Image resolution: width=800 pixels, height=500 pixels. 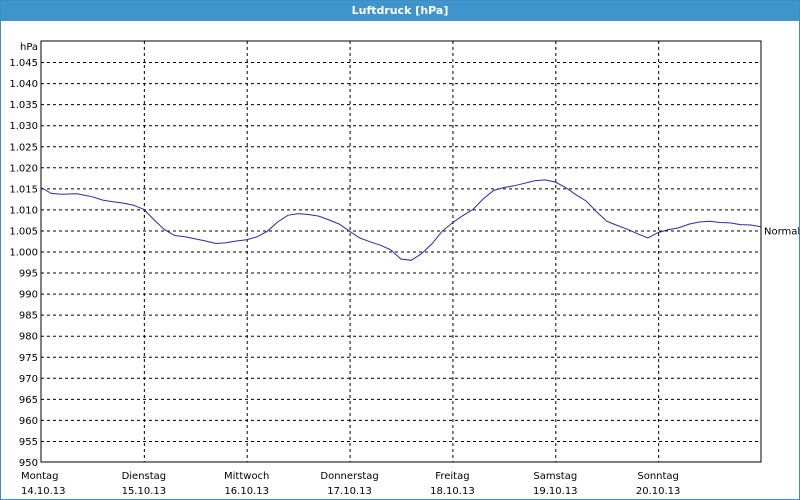 What do you see at coordinates (23, 231) in the screenshot?
I see `y-tick-label: 1.005` at bounding box center [23, 231].